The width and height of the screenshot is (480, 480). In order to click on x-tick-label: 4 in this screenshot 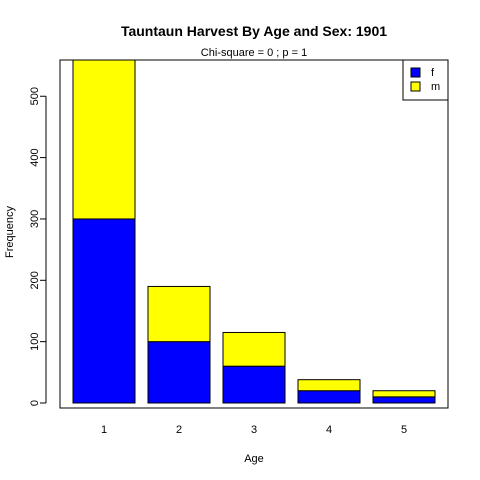, I will do `click(329, 430)`.